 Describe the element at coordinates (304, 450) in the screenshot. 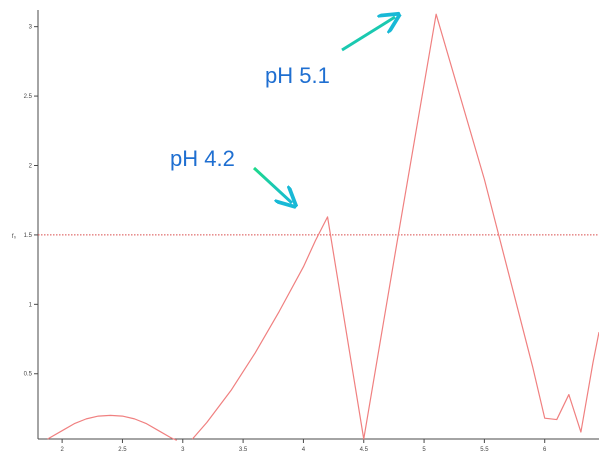

I see `x-tick-label: 4` at that location.